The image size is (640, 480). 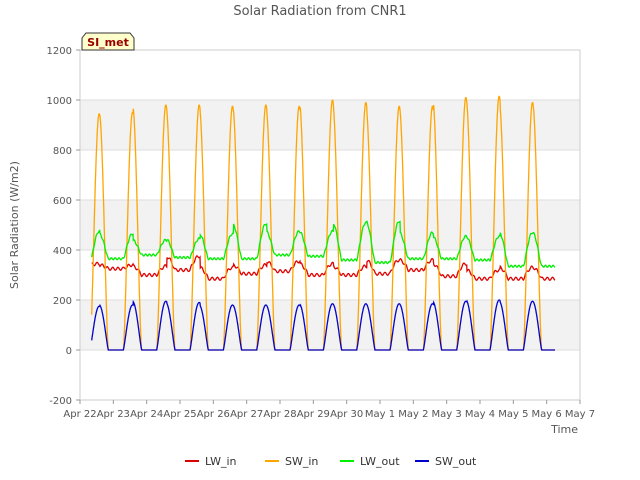 I want to click on x-tick-label: May 4, so click(x=480, y=414).